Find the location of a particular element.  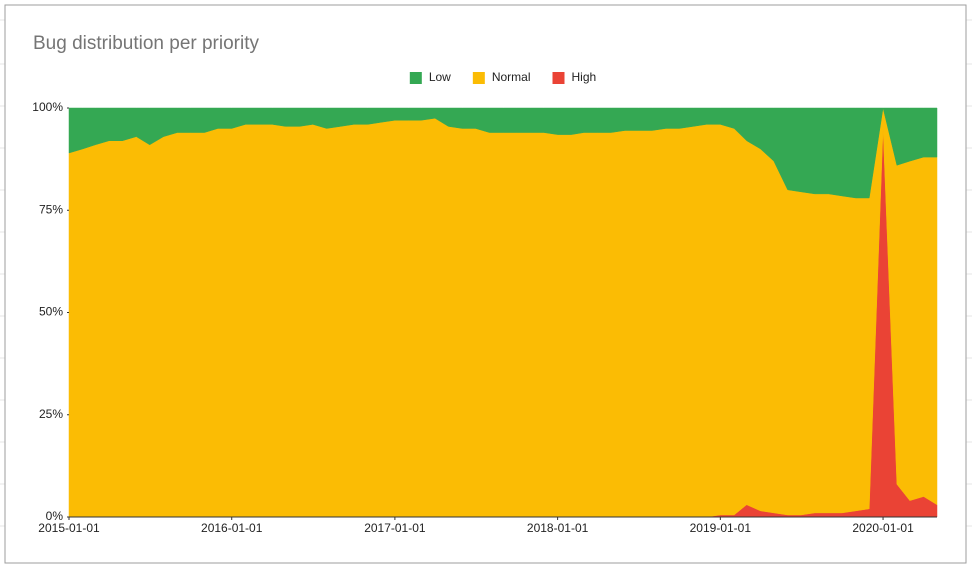

x-tick-label: 2016-01-01 is located at coordinates (232, 528).